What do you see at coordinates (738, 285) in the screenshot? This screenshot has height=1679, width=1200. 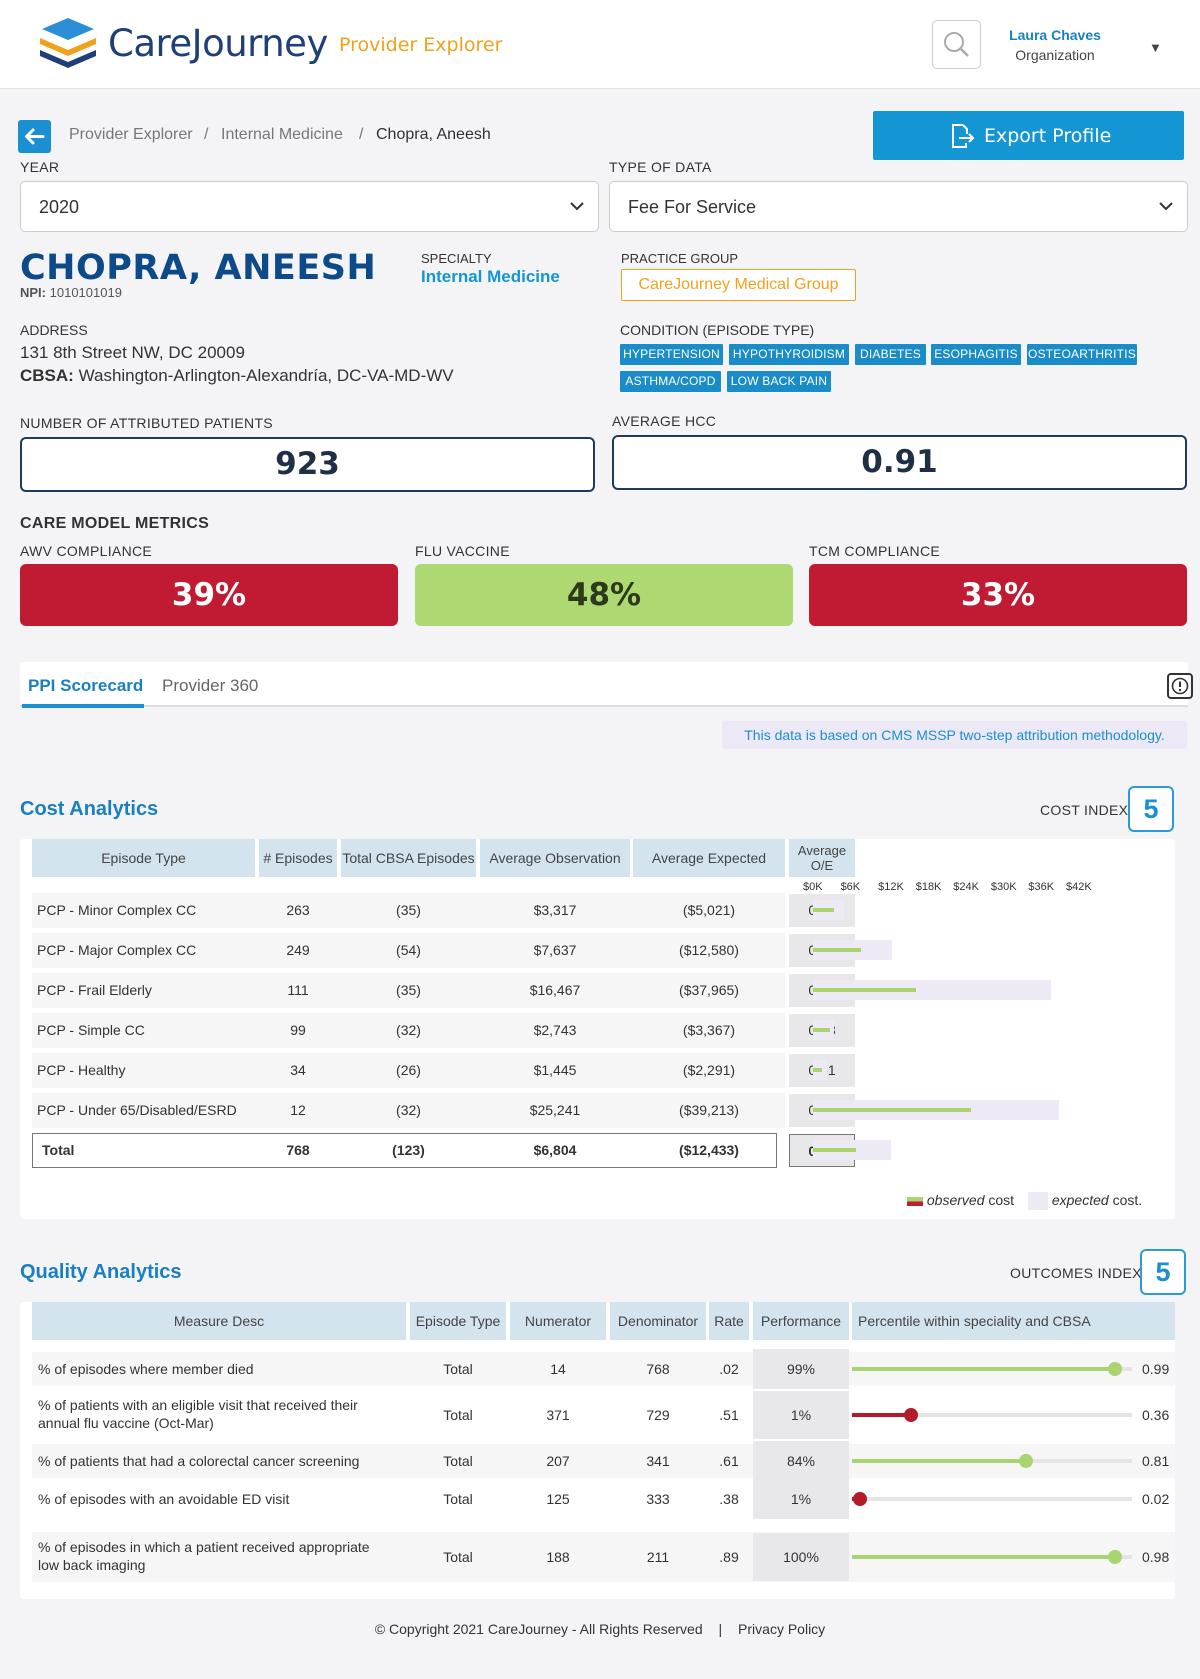 I see `practice-group-badge: CareJourney Medical Group` at bounding box center [738, 285].